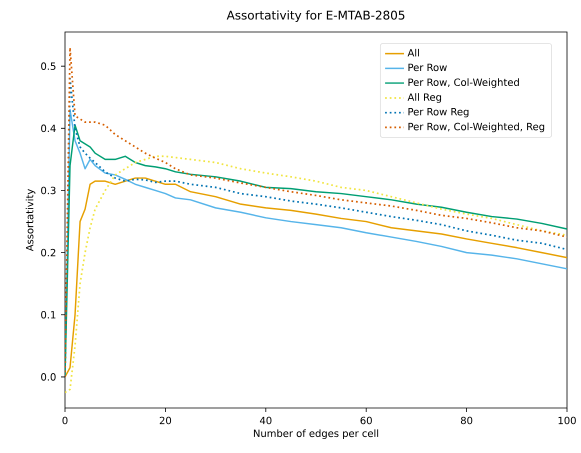 The width and height of the screenshot is (581, 453). I want to click on legend-label: Per Row, so click(427, 68).